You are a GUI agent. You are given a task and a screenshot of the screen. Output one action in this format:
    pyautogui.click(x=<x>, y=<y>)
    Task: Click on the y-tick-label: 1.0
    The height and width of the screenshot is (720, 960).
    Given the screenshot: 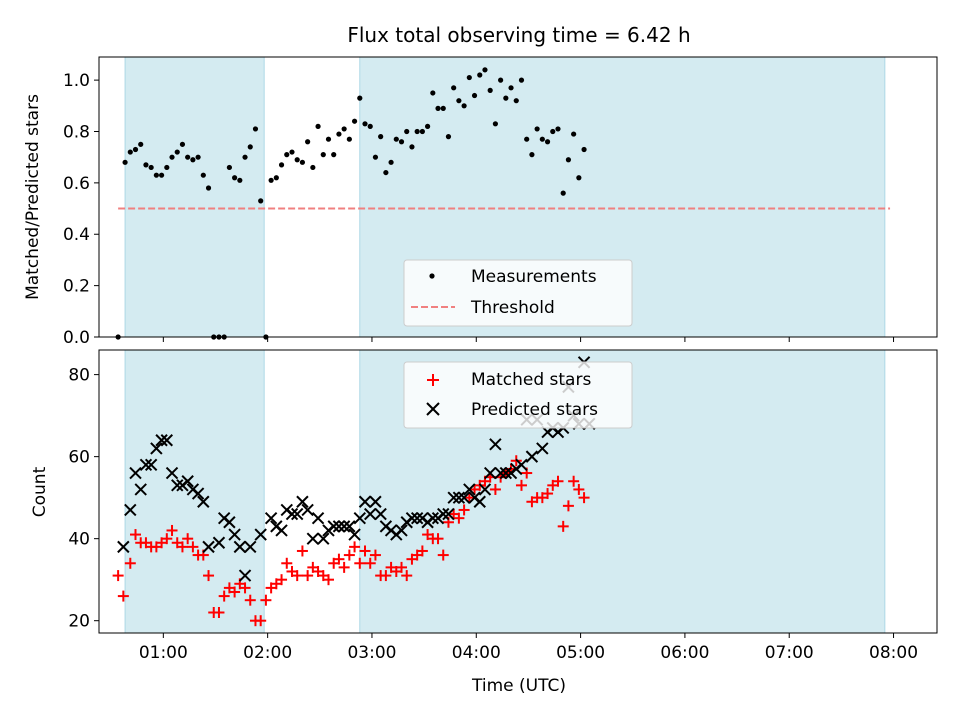 What is the action you would take?
    pyautogui.click(x=76, y=81)
    